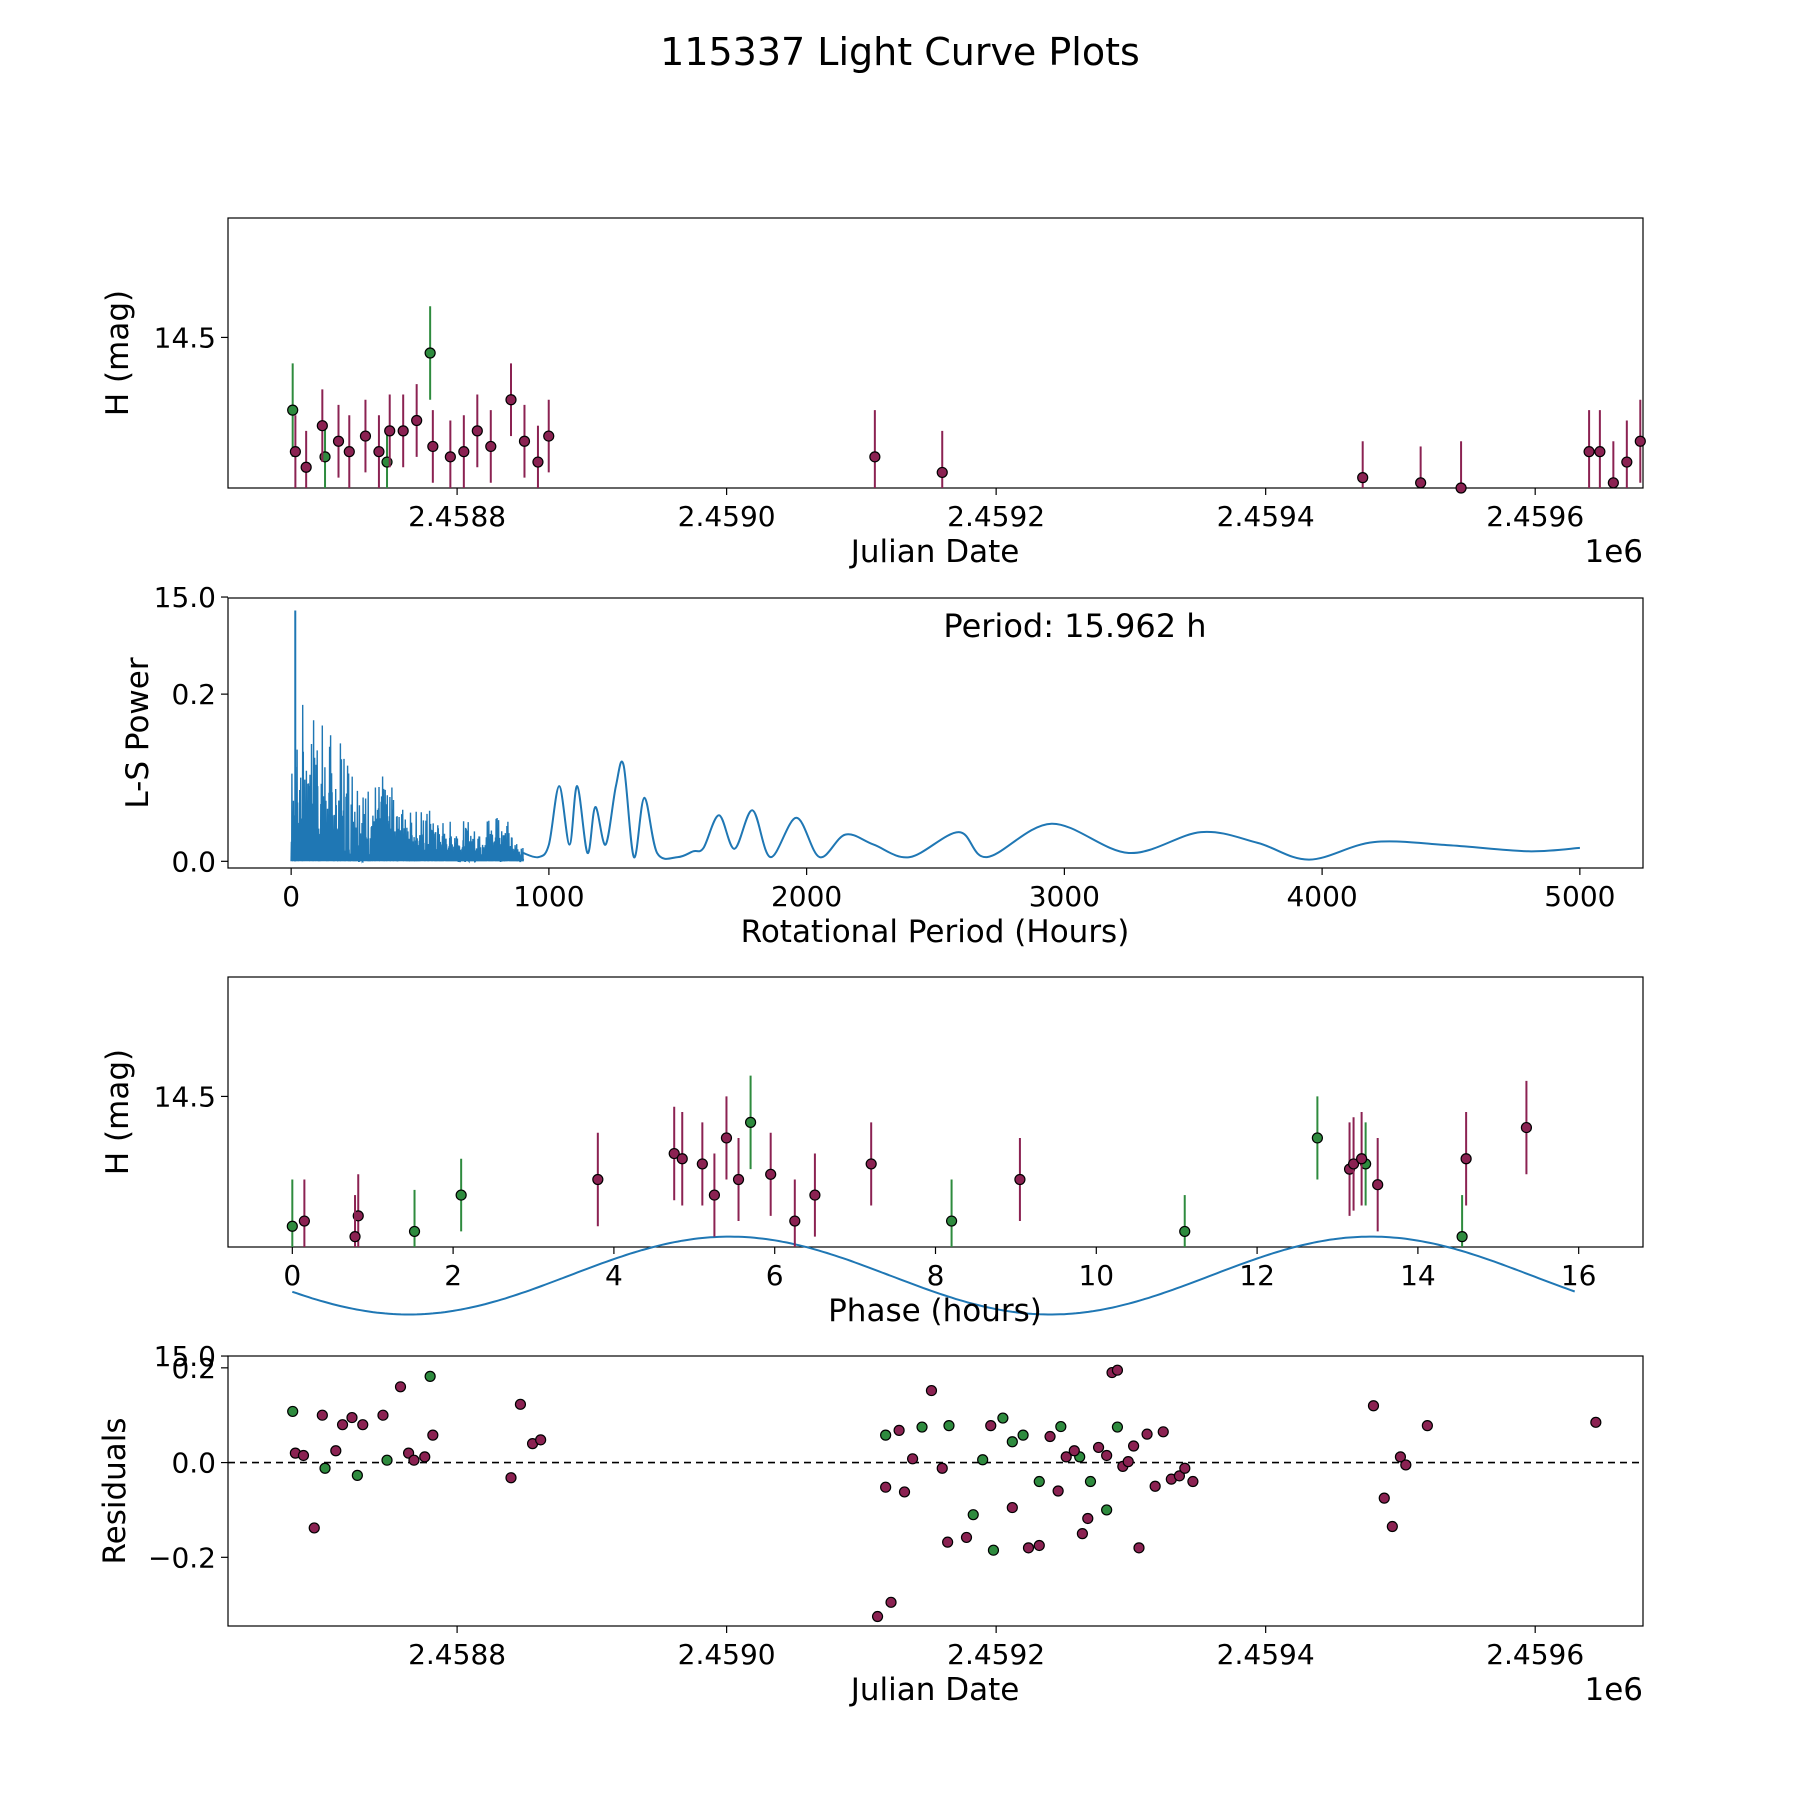 The image size is (1800, 1800). I want to click on fit-curve, so click(933, 1275).